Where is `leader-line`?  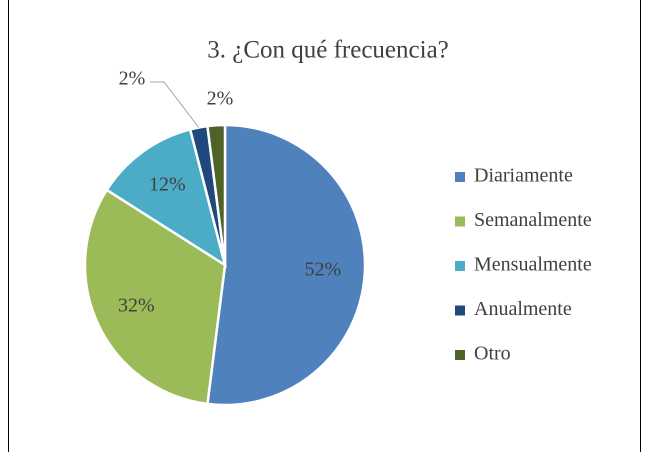 leader-line is located at coordinates (175, 104).